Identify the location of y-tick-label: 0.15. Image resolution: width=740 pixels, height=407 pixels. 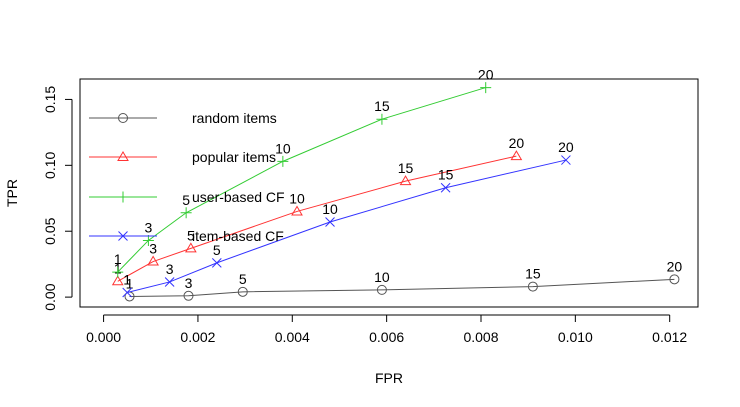
(50, 99).